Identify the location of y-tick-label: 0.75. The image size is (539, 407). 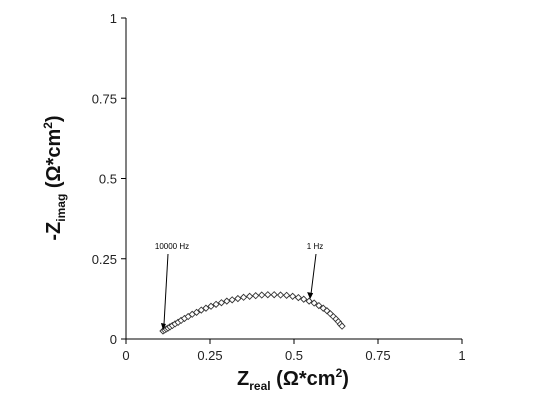
(104, 98).